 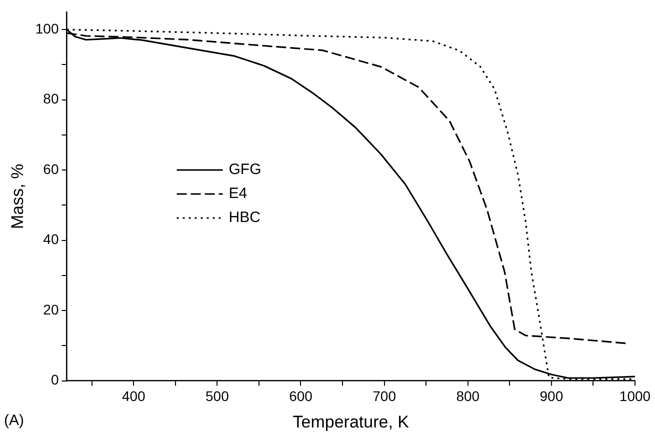 I want to click on legend-label: HBC, so click(x=244, y=217).